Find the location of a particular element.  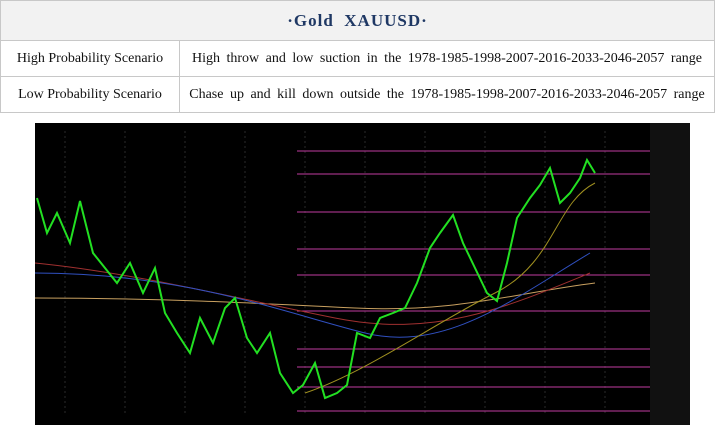

price-scale is located at coordinates (670, 274).